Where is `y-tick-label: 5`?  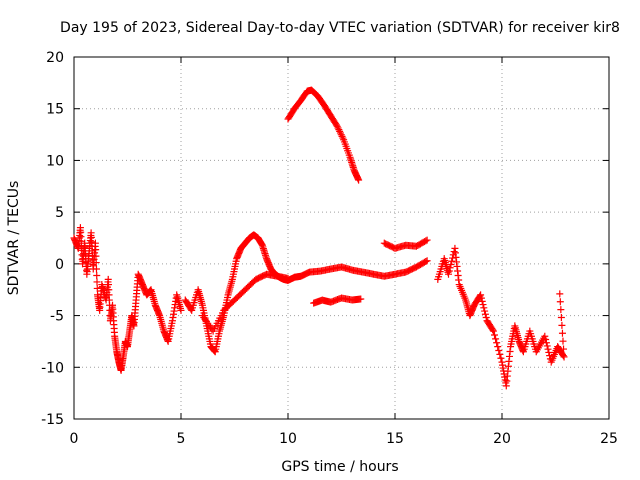 y-tick-label: 5 is located at coordinates (59, 213).